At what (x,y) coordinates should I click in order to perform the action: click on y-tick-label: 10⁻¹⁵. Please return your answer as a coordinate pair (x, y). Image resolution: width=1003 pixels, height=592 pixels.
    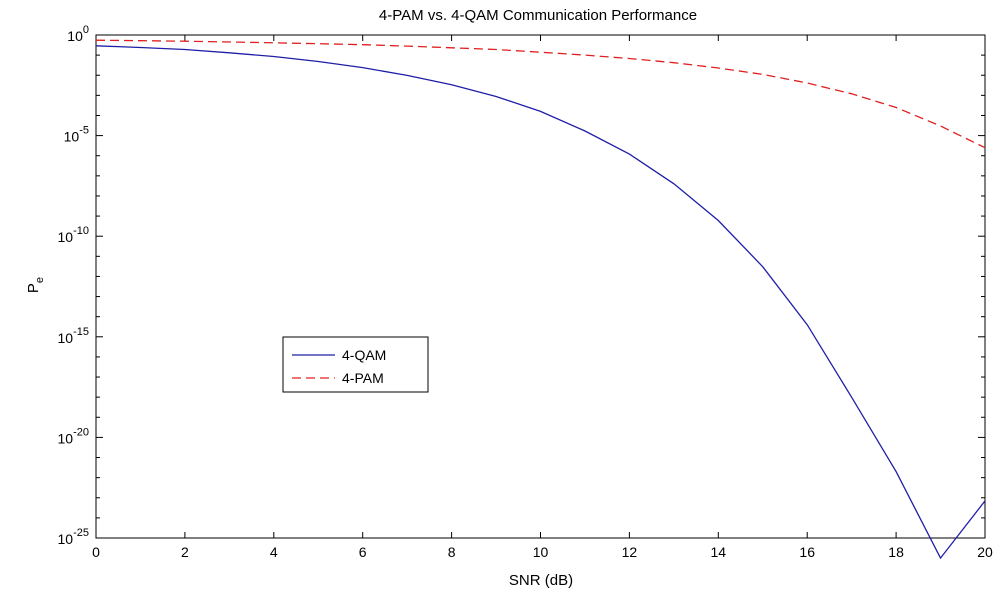
    Looking at the image, I should click on (73, 336).